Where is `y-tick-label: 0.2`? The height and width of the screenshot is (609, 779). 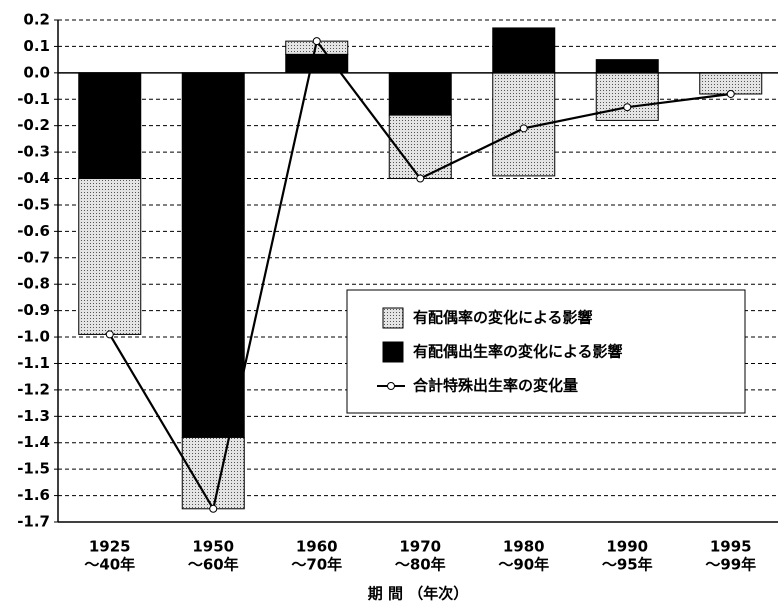 y-tick-label: 0.2 is located at coordinates (36, 20).